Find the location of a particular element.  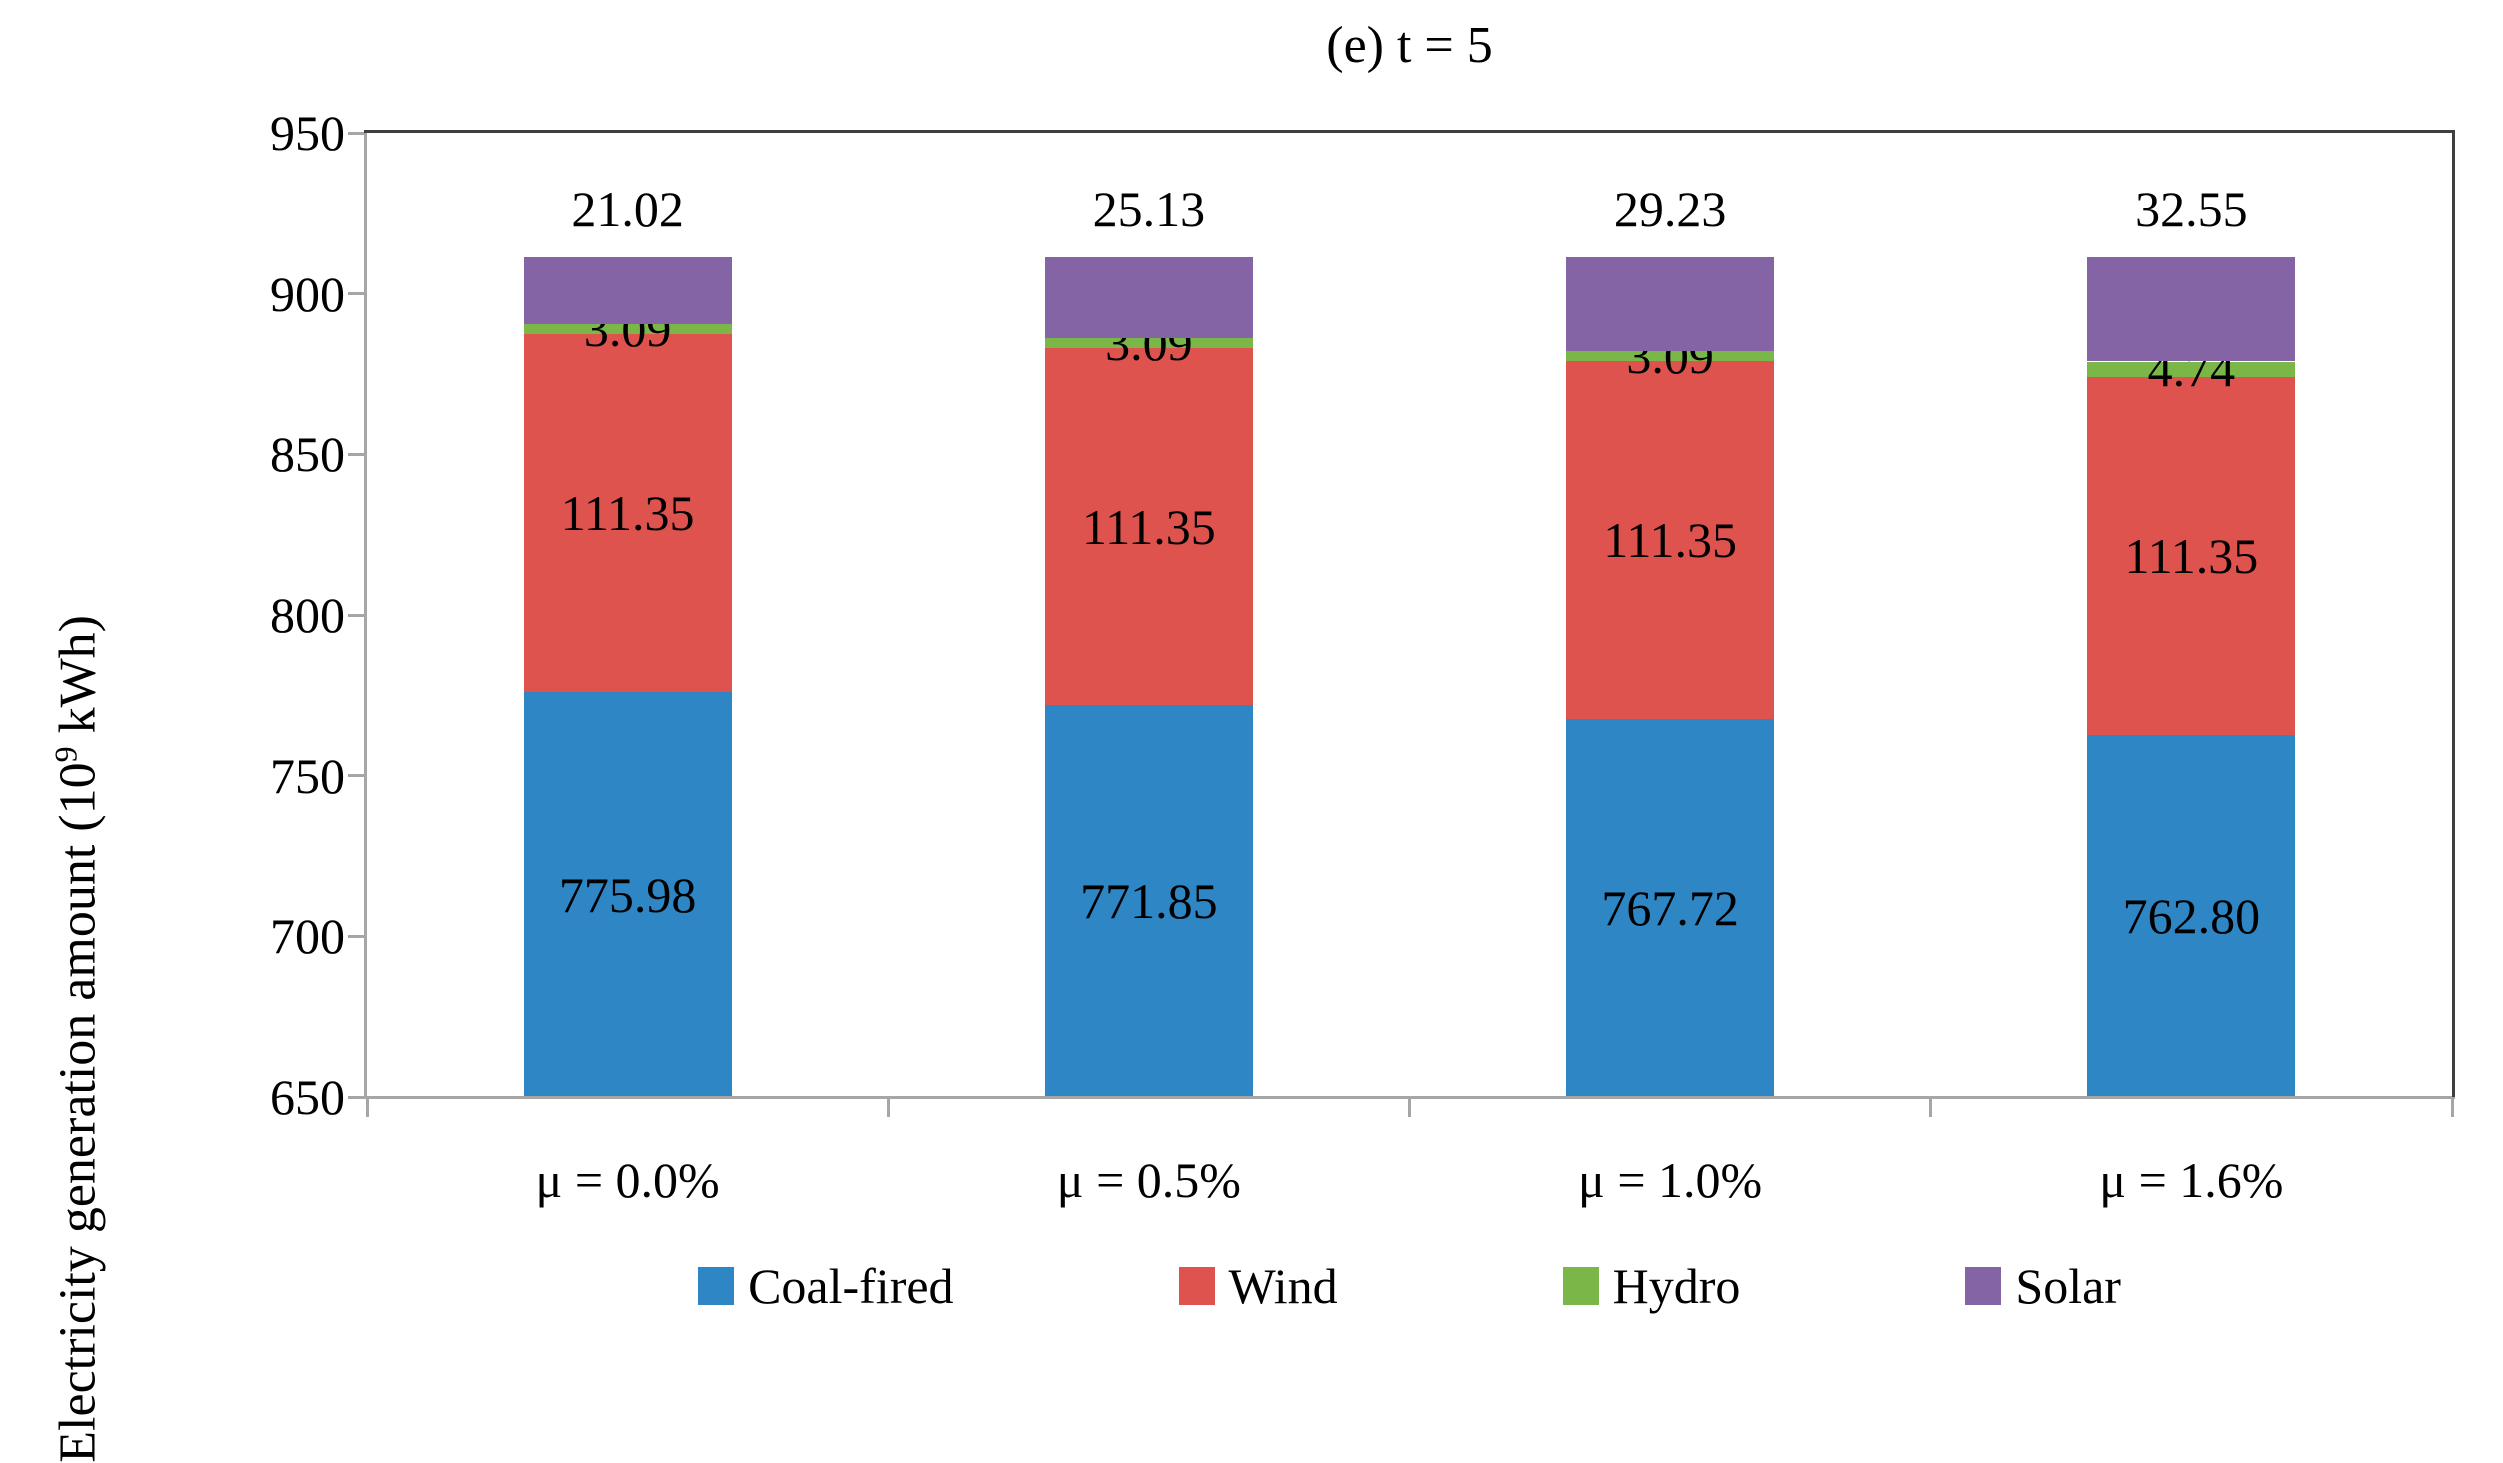

legend-item-solar: Solar is located at coordinates (2043, 1286).